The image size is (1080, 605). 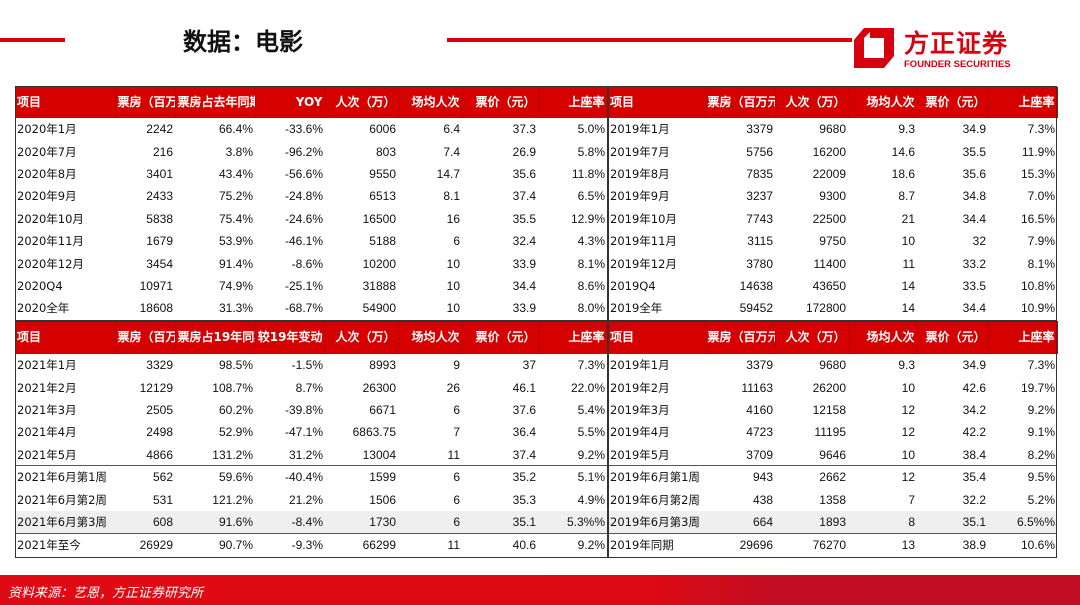 What do you see at coordinates (1041, 499) in the screenshot?
I see `table-cell: 5.2%` at bounding box center [1041, 499].